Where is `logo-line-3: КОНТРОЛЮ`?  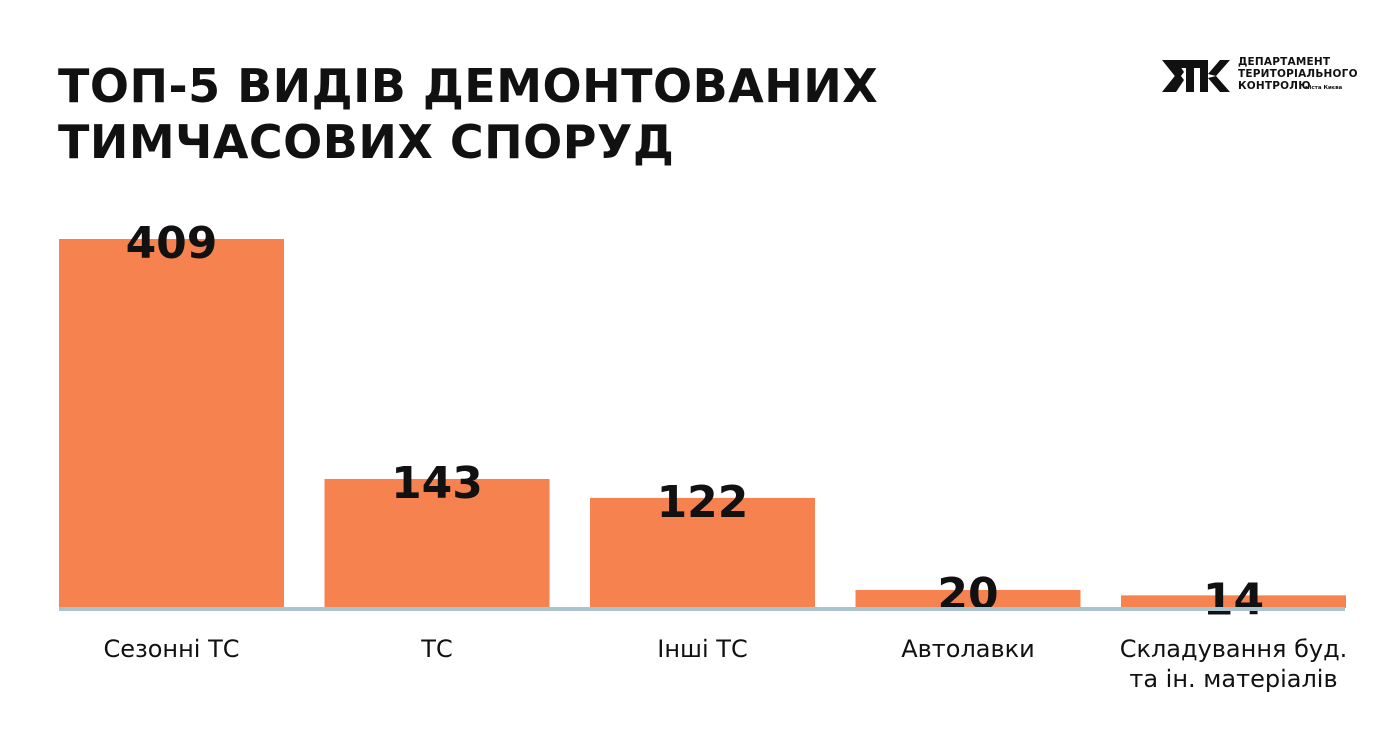 logo-line-3: КОНТРОЛЮ is located at coordinates (1274, 86).